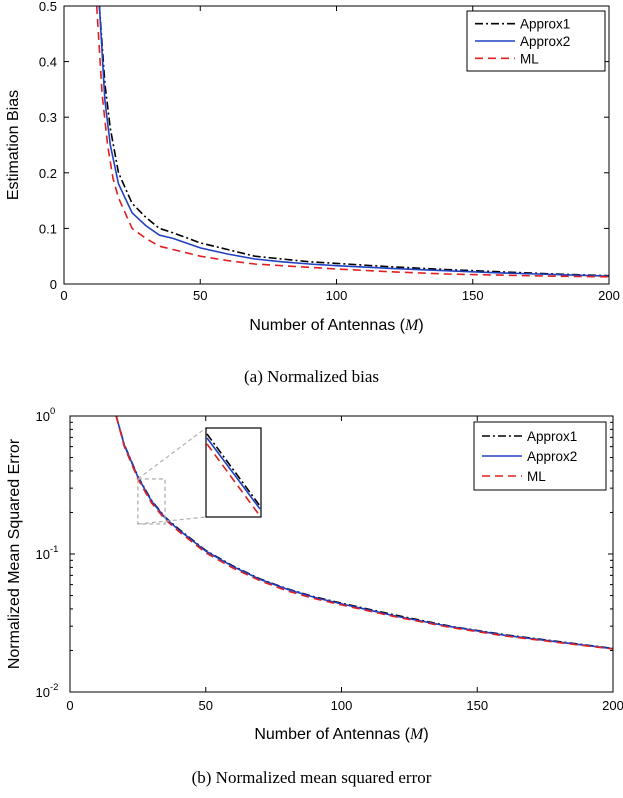 The image size is (623, 798). I want to click on y-tick-exponent: -2, so click(54, 687).